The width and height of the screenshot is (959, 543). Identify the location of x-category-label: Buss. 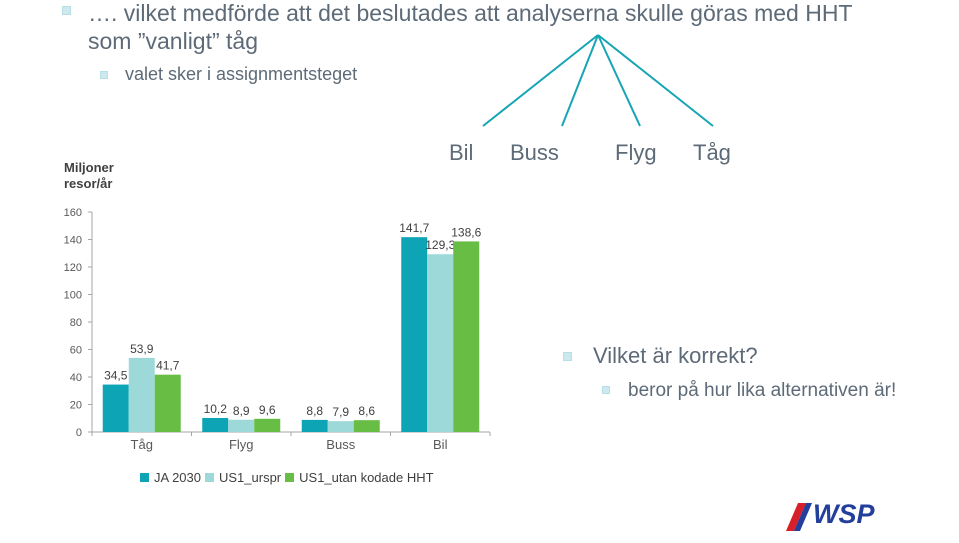
(340, 444).